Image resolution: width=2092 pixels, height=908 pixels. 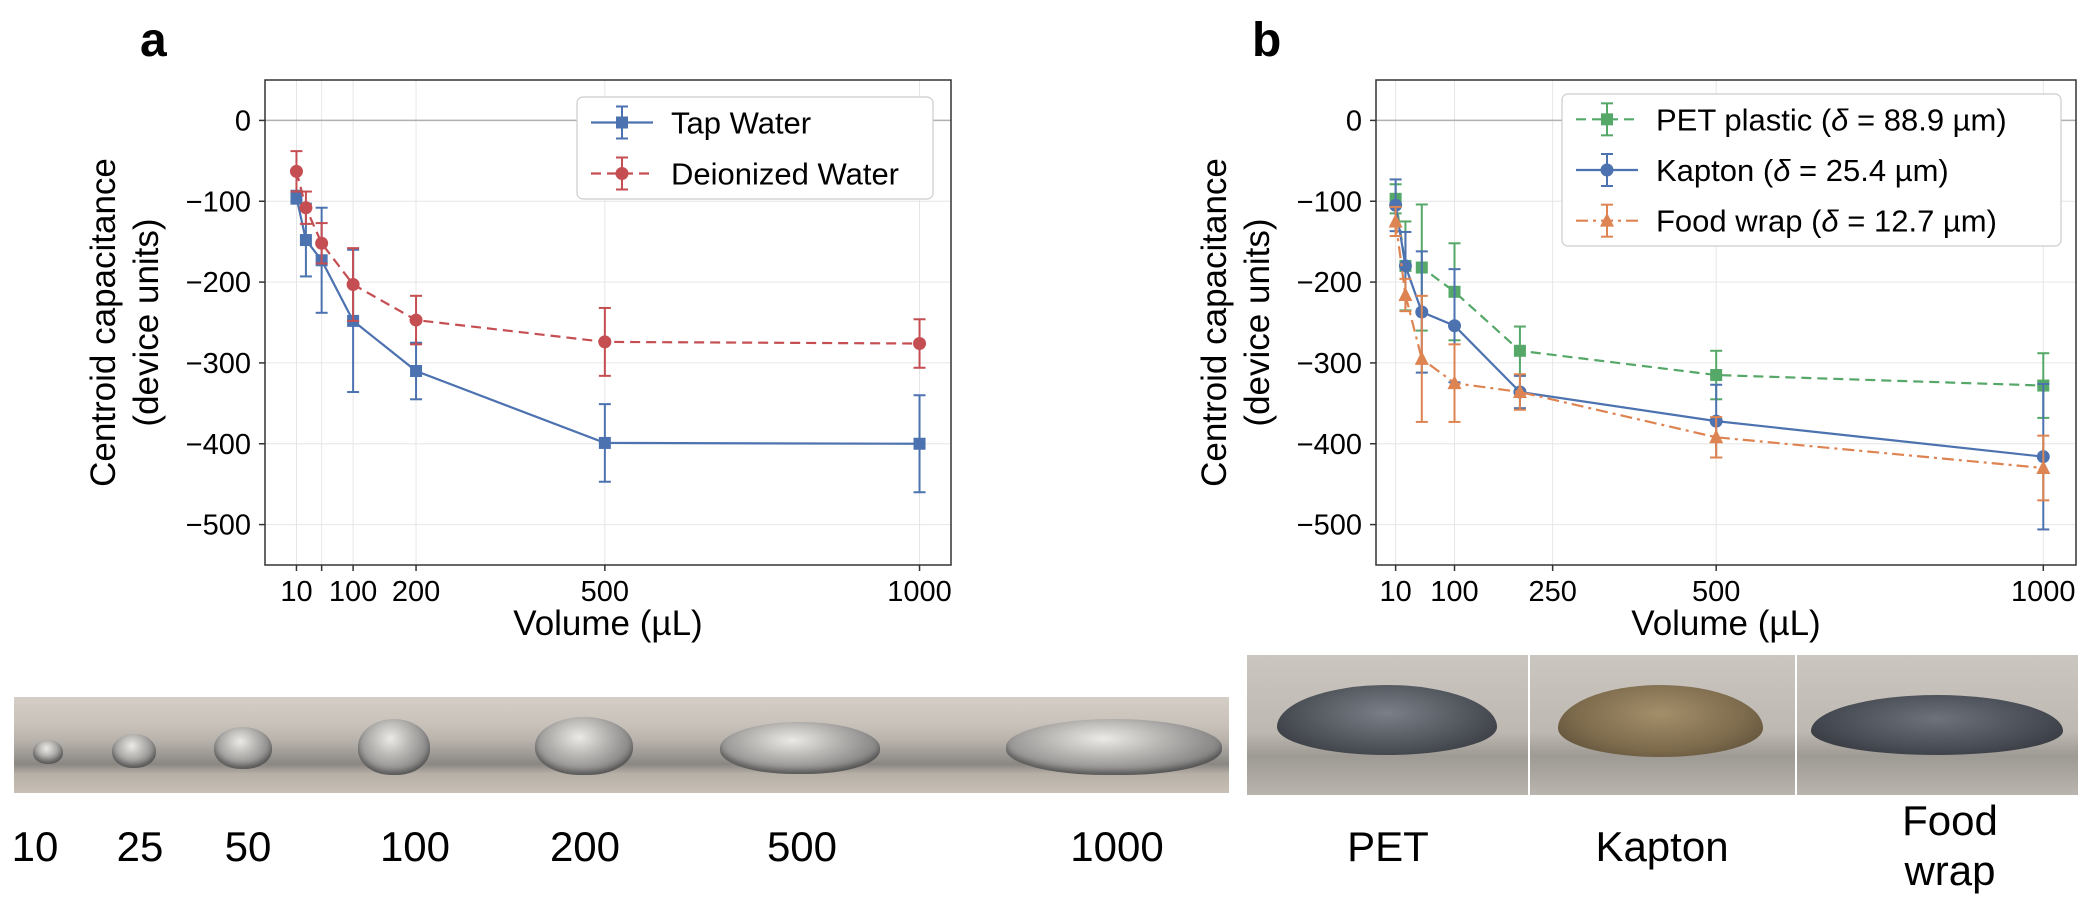 I want to click on chart-b-ytick-label-2: −200, so click(x=1329, y=283).